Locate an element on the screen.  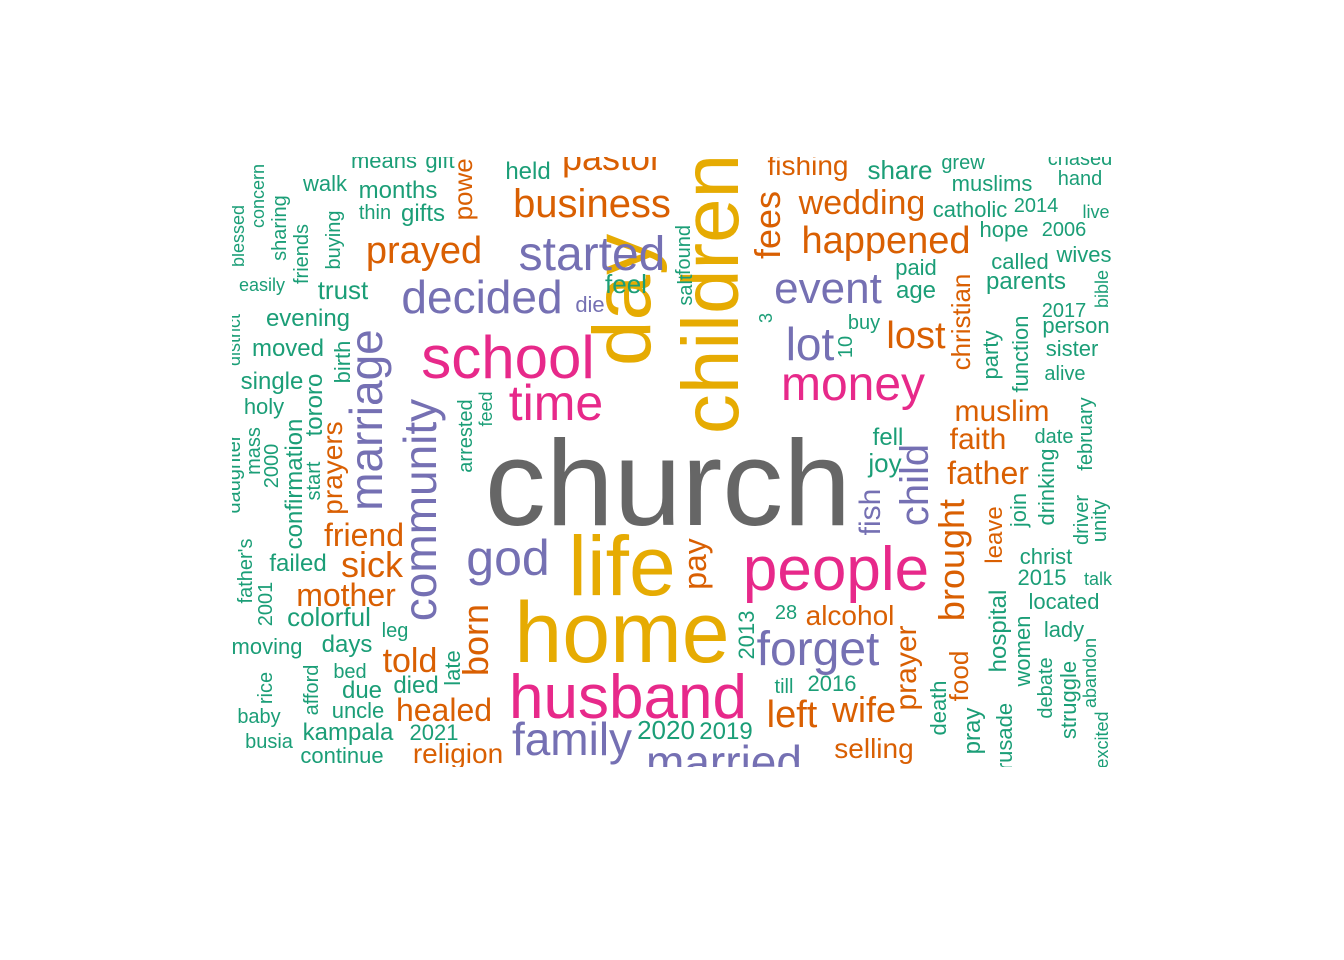
word-leg: leg is located at coordinates (395, 631).